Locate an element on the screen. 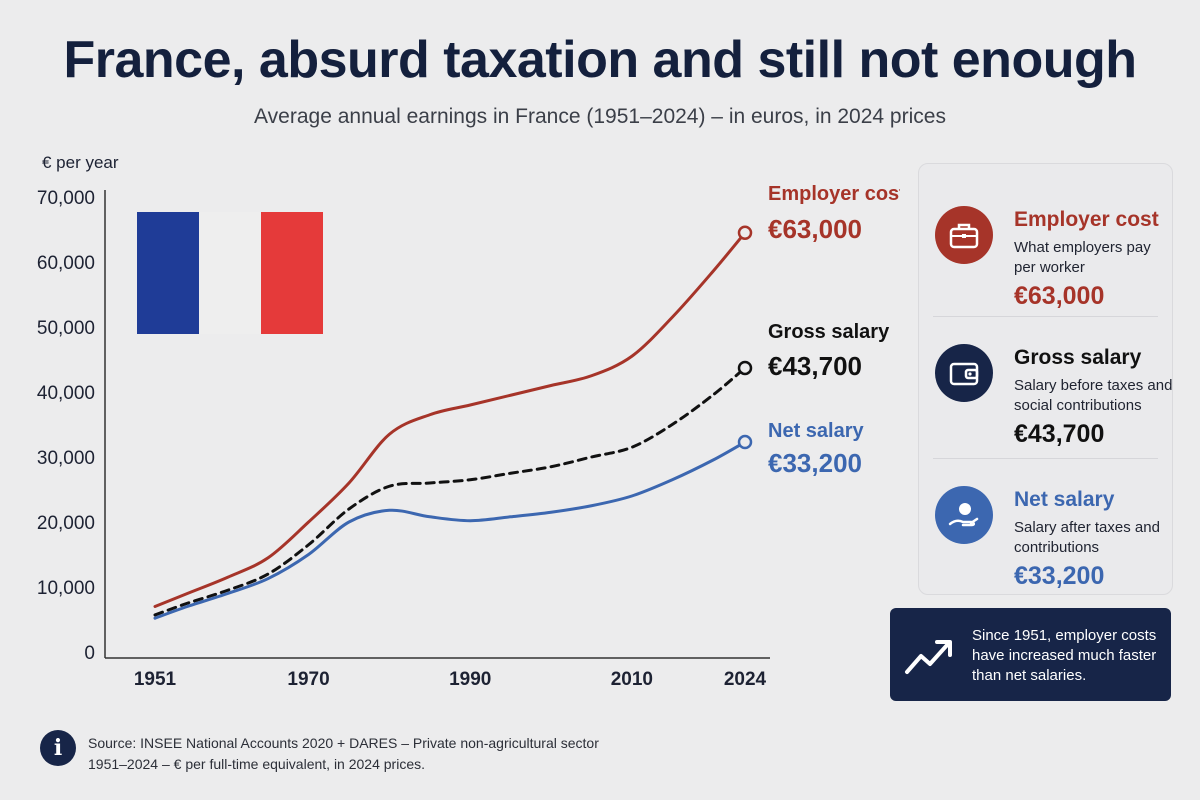 Image resolution: width=1200 pixels, height=800 pixels. gross-series-value: €43,700 is located at coordinates (815, 366).